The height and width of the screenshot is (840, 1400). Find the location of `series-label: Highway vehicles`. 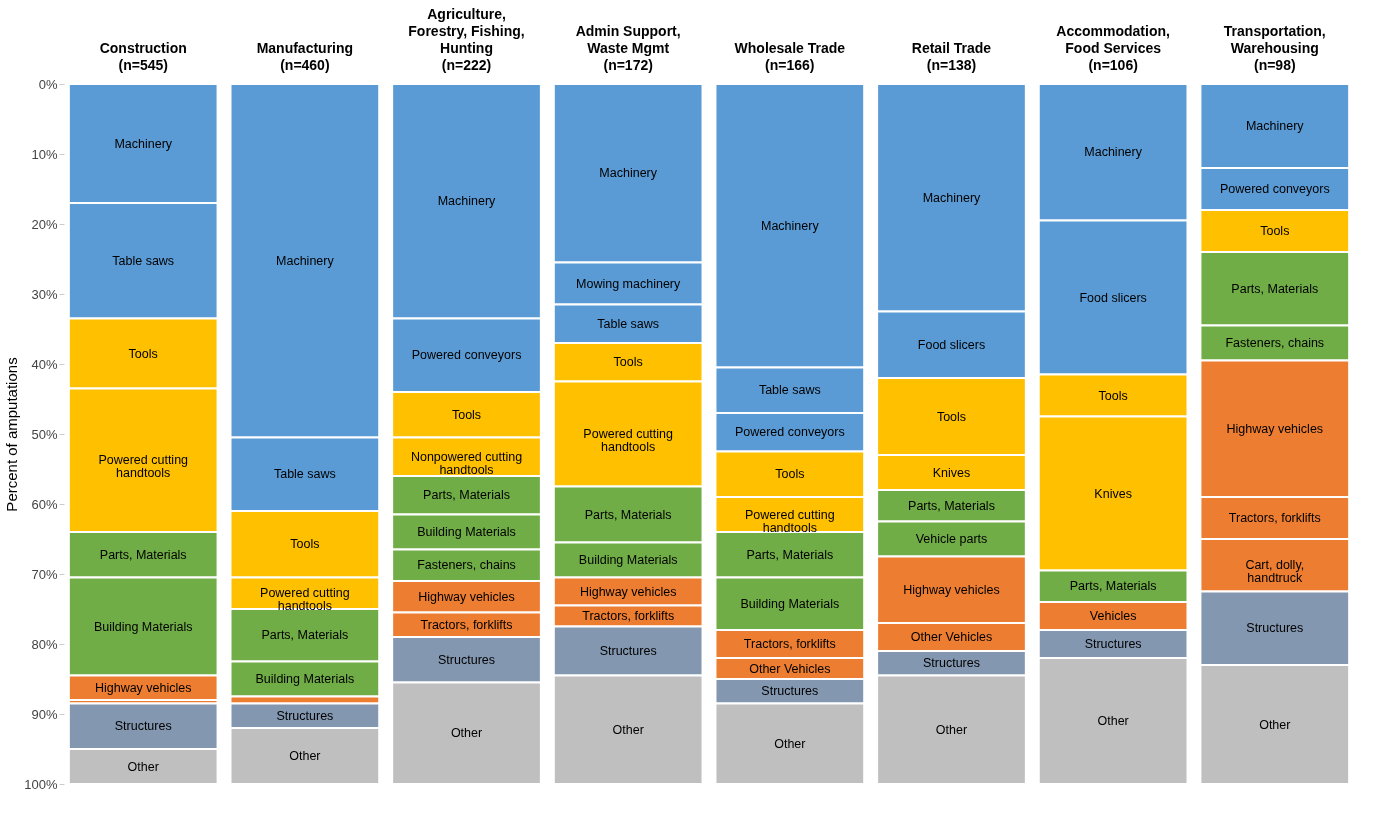

series-label: Highway vehicles is located at coordinates (143, 687).